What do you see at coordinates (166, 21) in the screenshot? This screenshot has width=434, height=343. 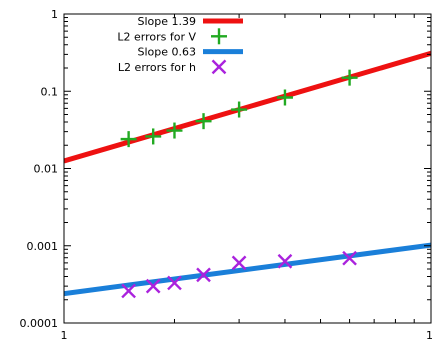 I see `legend-label-0: Slope 1.39` at bounding box center [166, 21].